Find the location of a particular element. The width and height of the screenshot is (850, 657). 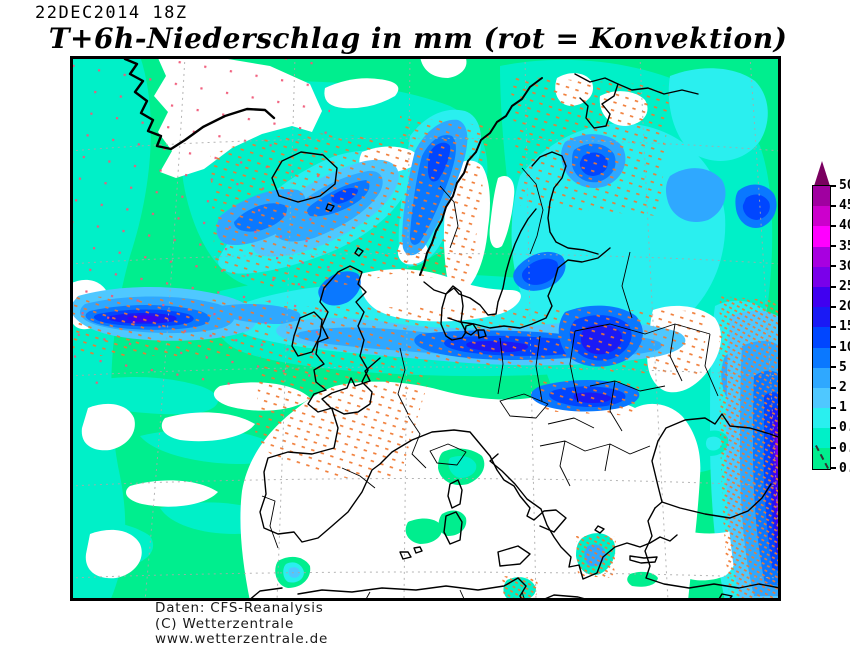

attribution-line: Daten: CFS-Reanalysis is located at coordinates (239, 608).